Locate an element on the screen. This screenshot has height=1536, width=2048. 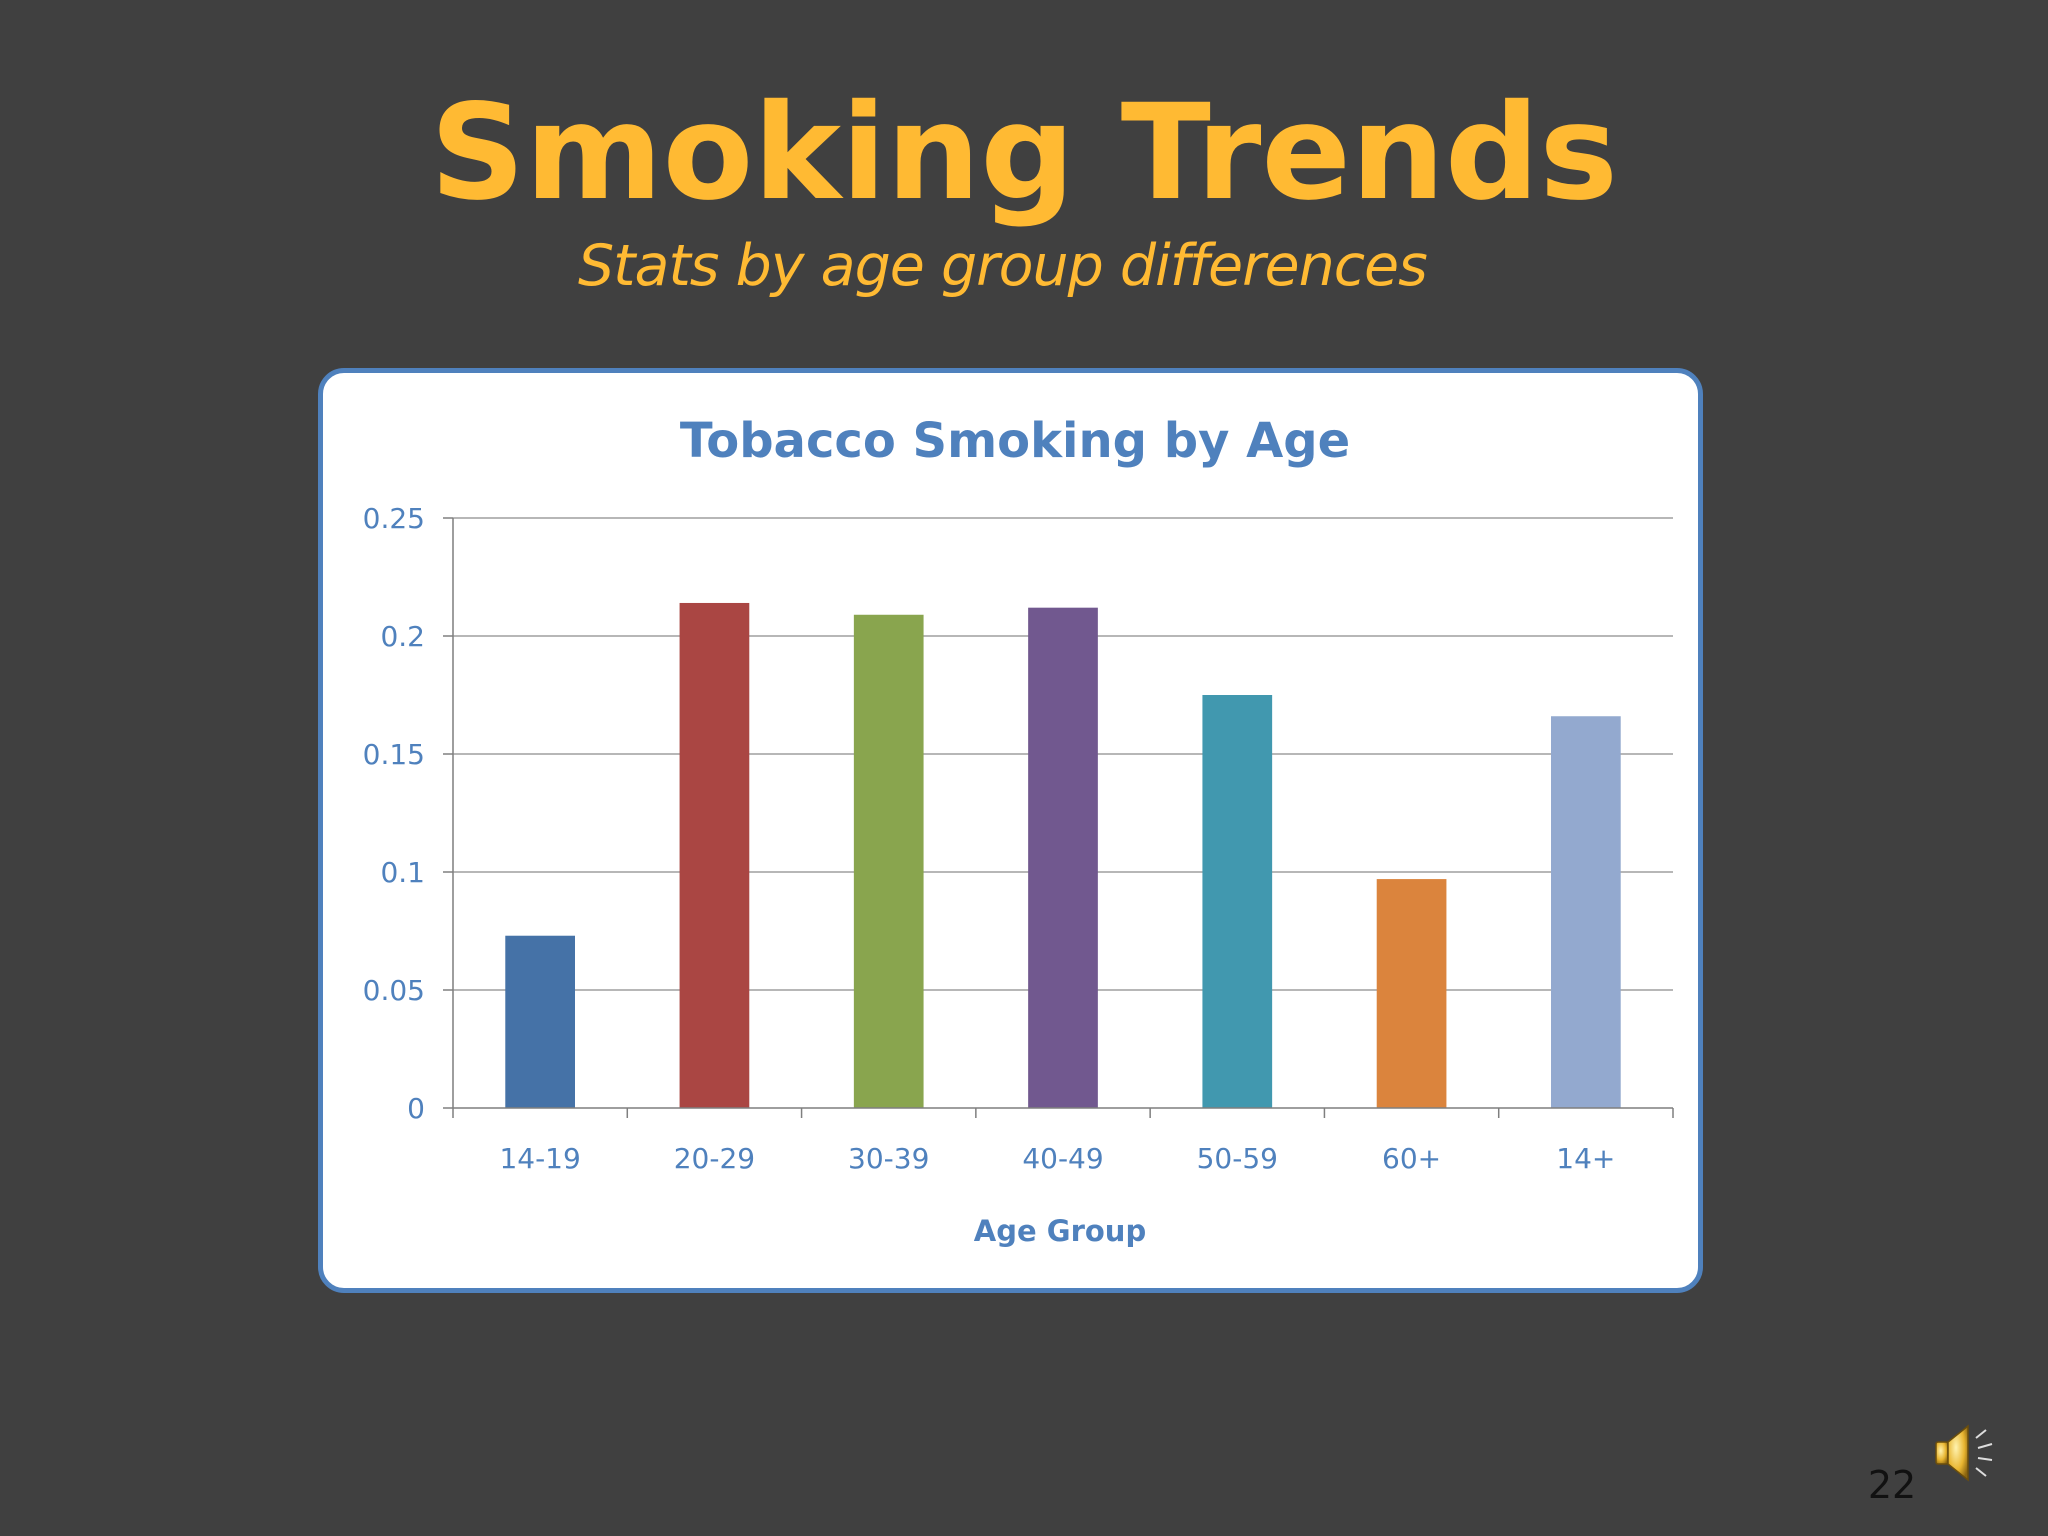
y-tick-label: 0.2 is located at coordinates (402, 636).